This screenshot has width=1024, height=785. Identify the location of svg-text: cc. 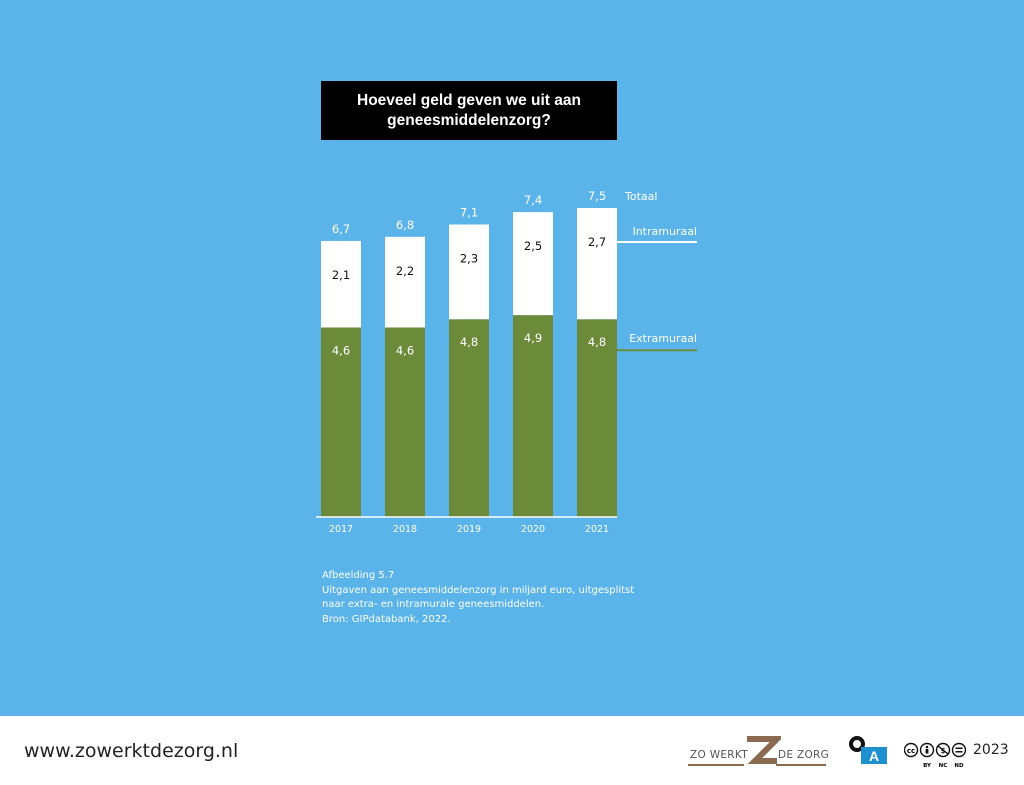
(911, 751).